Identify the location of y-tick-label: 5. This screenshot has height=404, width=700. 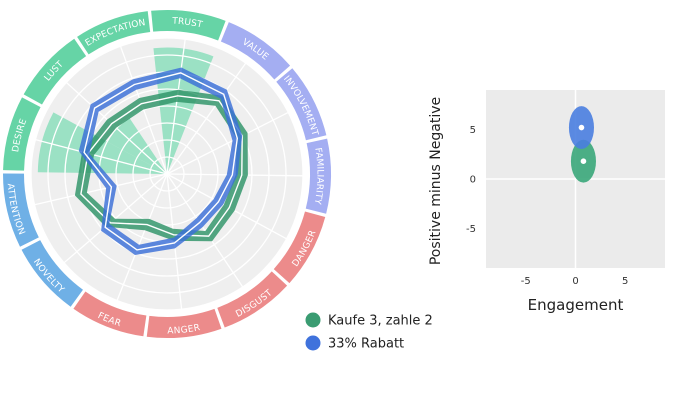
(473, 130).